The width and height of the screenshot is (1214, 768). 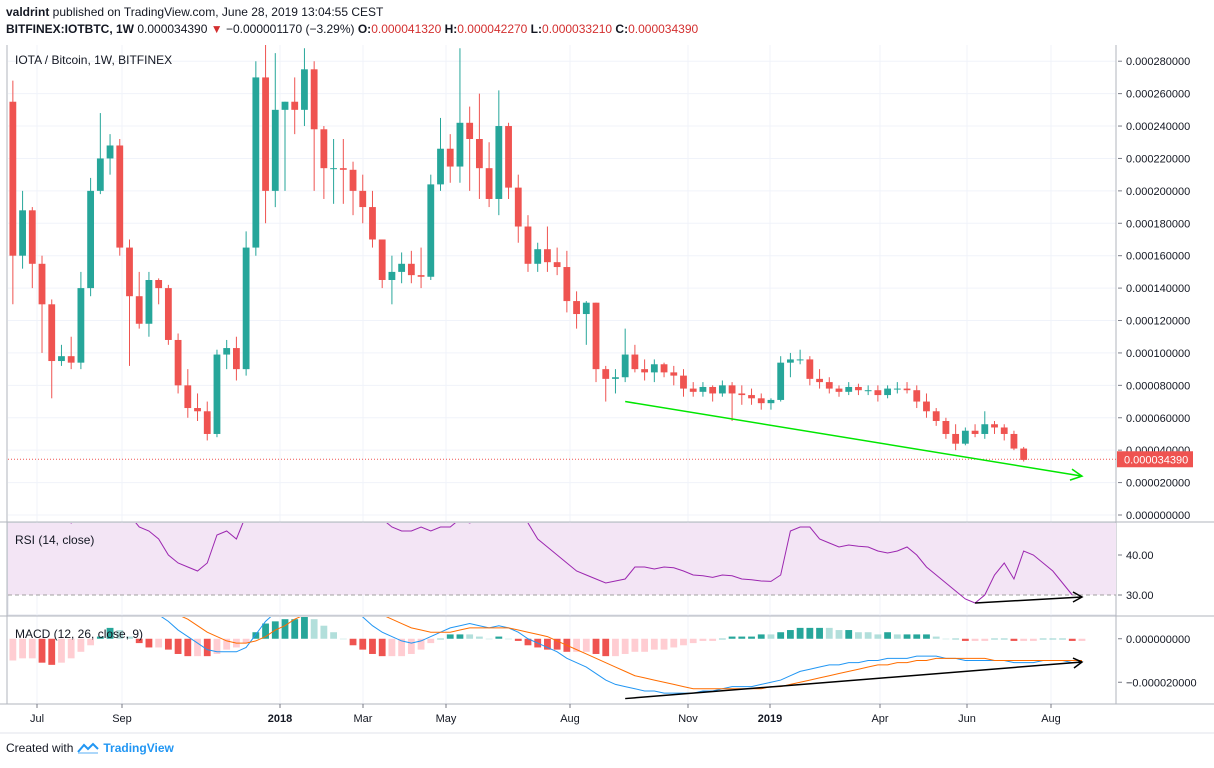 What do you see at coordinates (1158, 516) in the screenshot?
I see `price-axis-label: 0.000000000` at bounding box center [1158, 516].